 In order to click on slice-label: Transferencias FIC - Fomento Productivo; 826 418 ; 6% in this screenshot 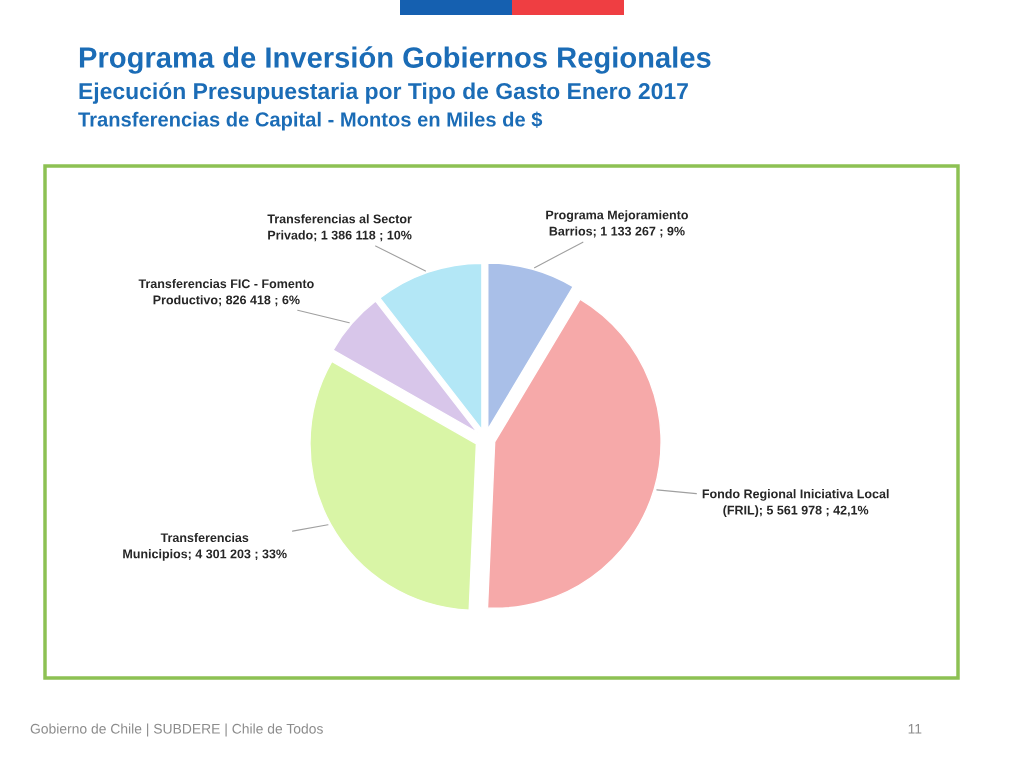, I will do `click(226, 292)`.